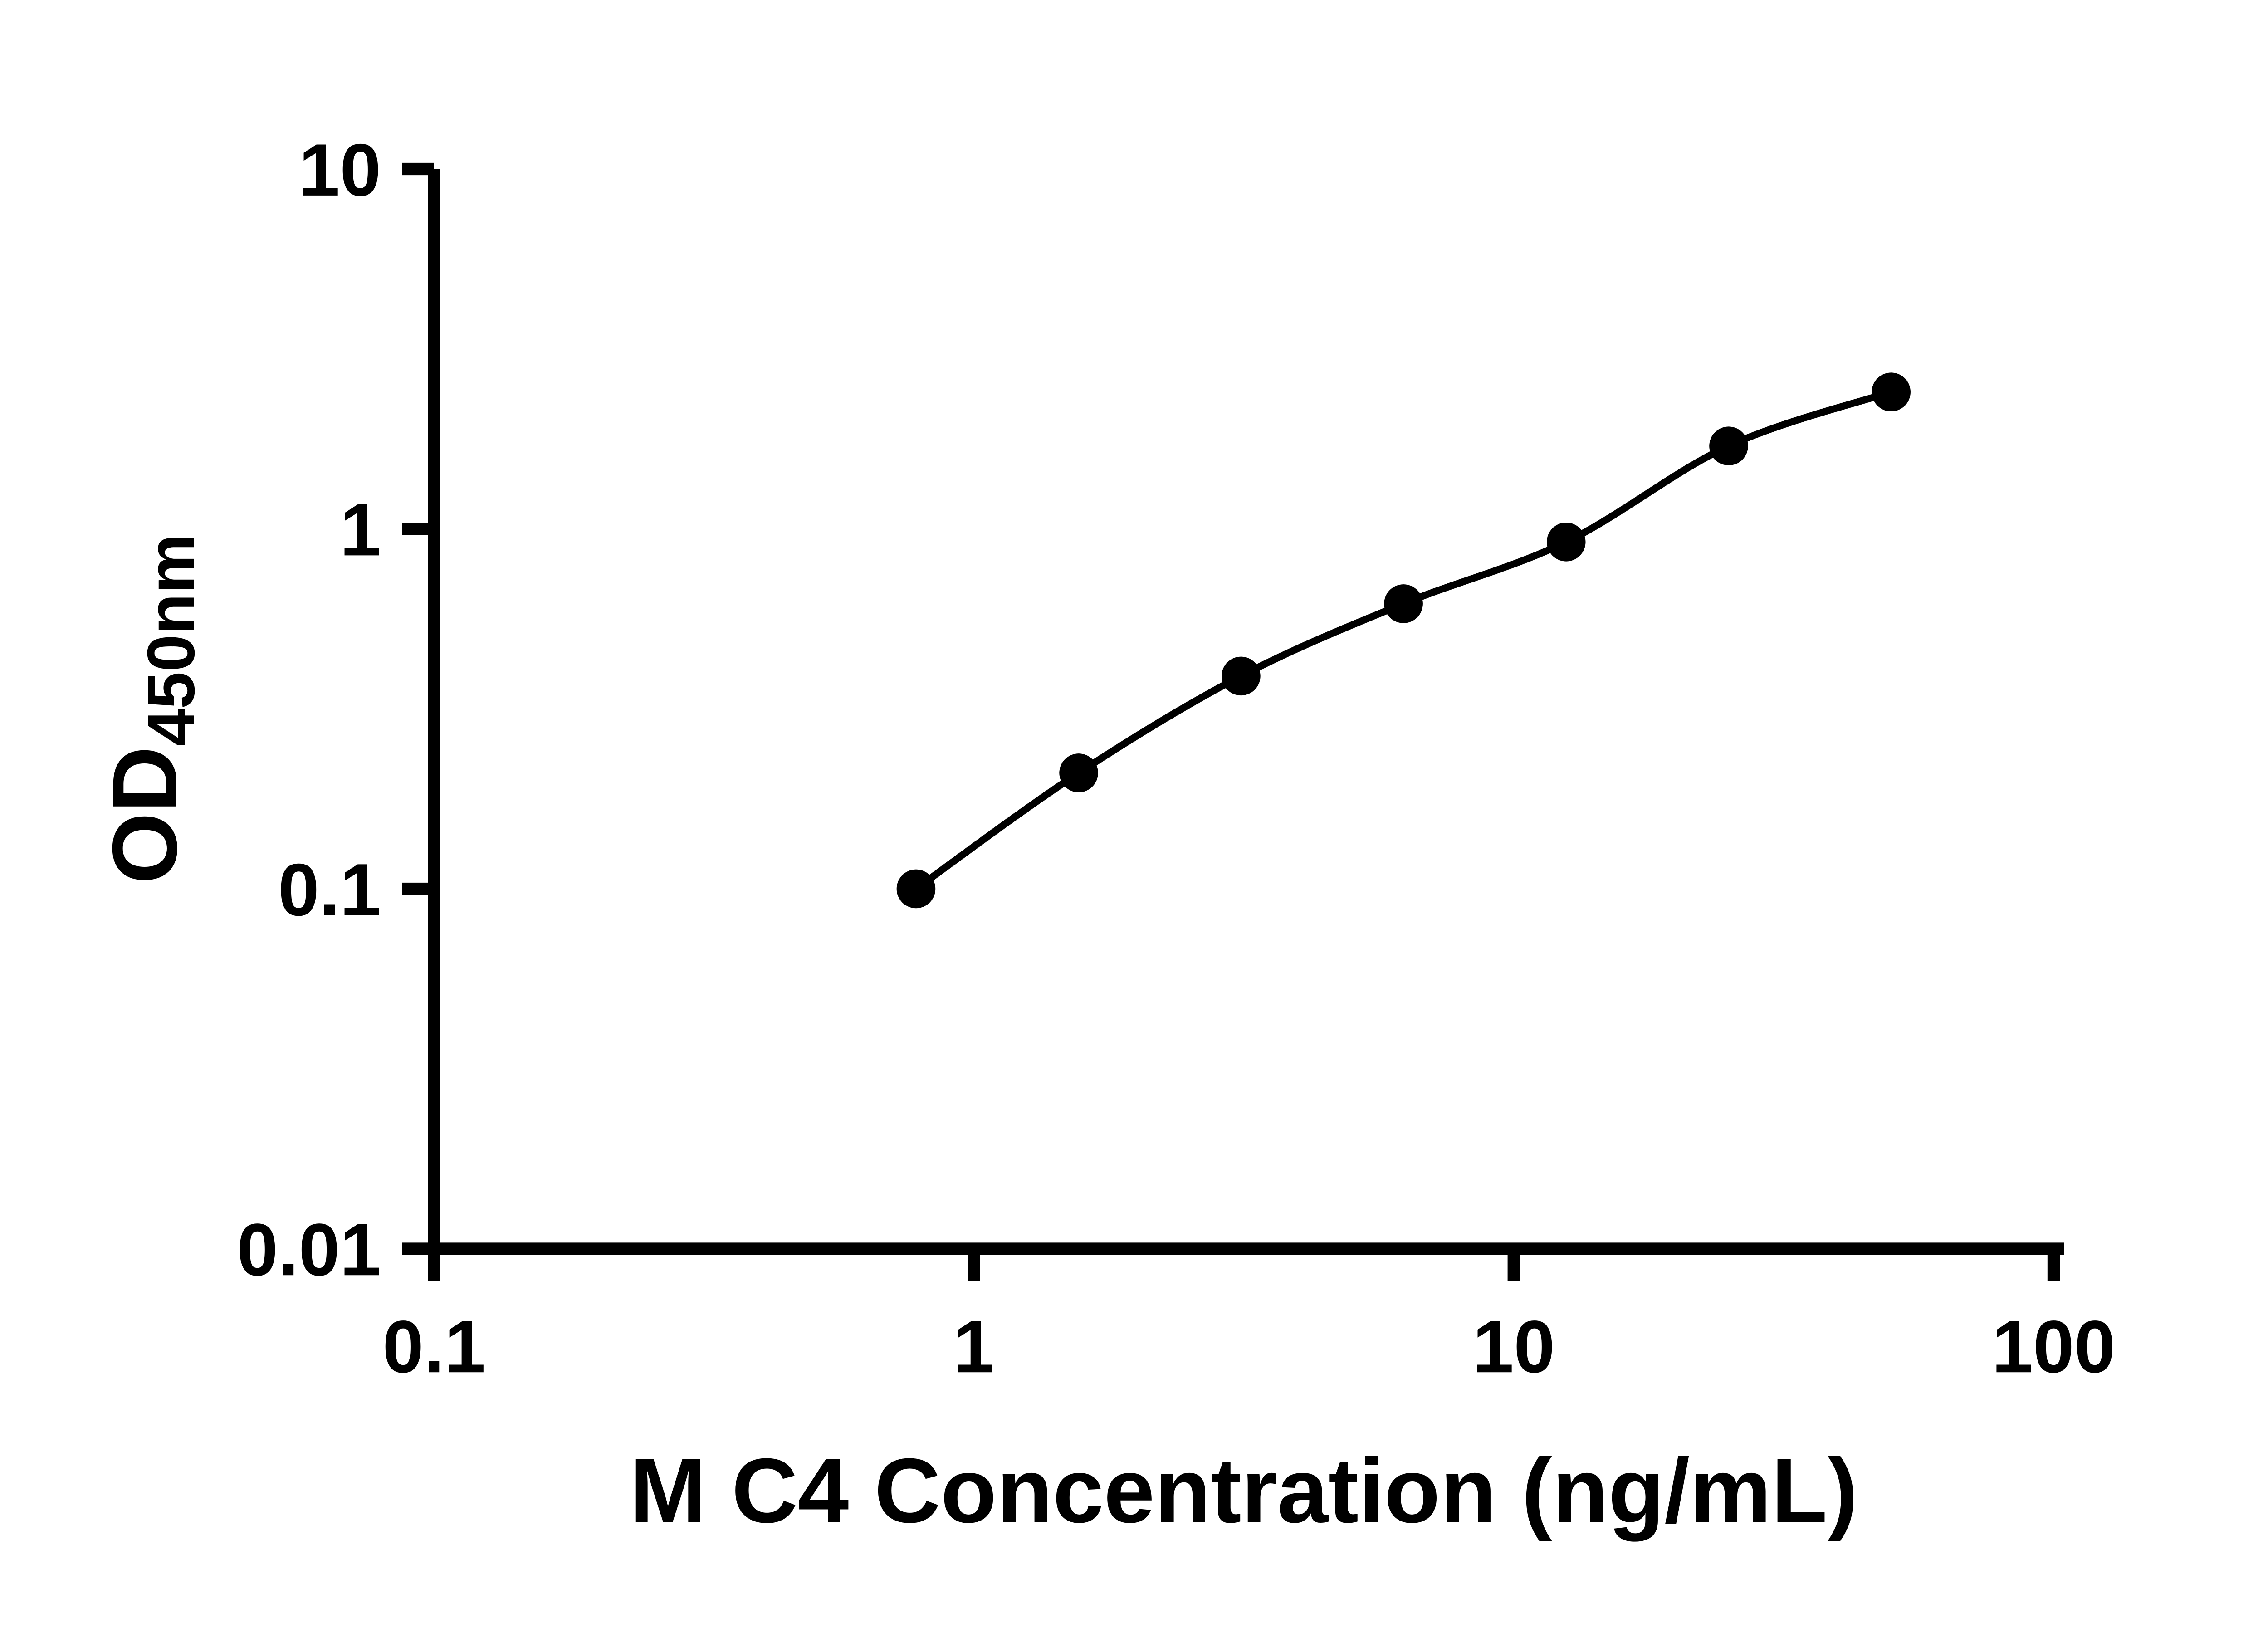 Image resolution: width=2268 pixels, height=1633 pixels. Describe the element at coordinates (360, 529) in the screenshot. I see `y-axis-tick-label: 1` at that location.